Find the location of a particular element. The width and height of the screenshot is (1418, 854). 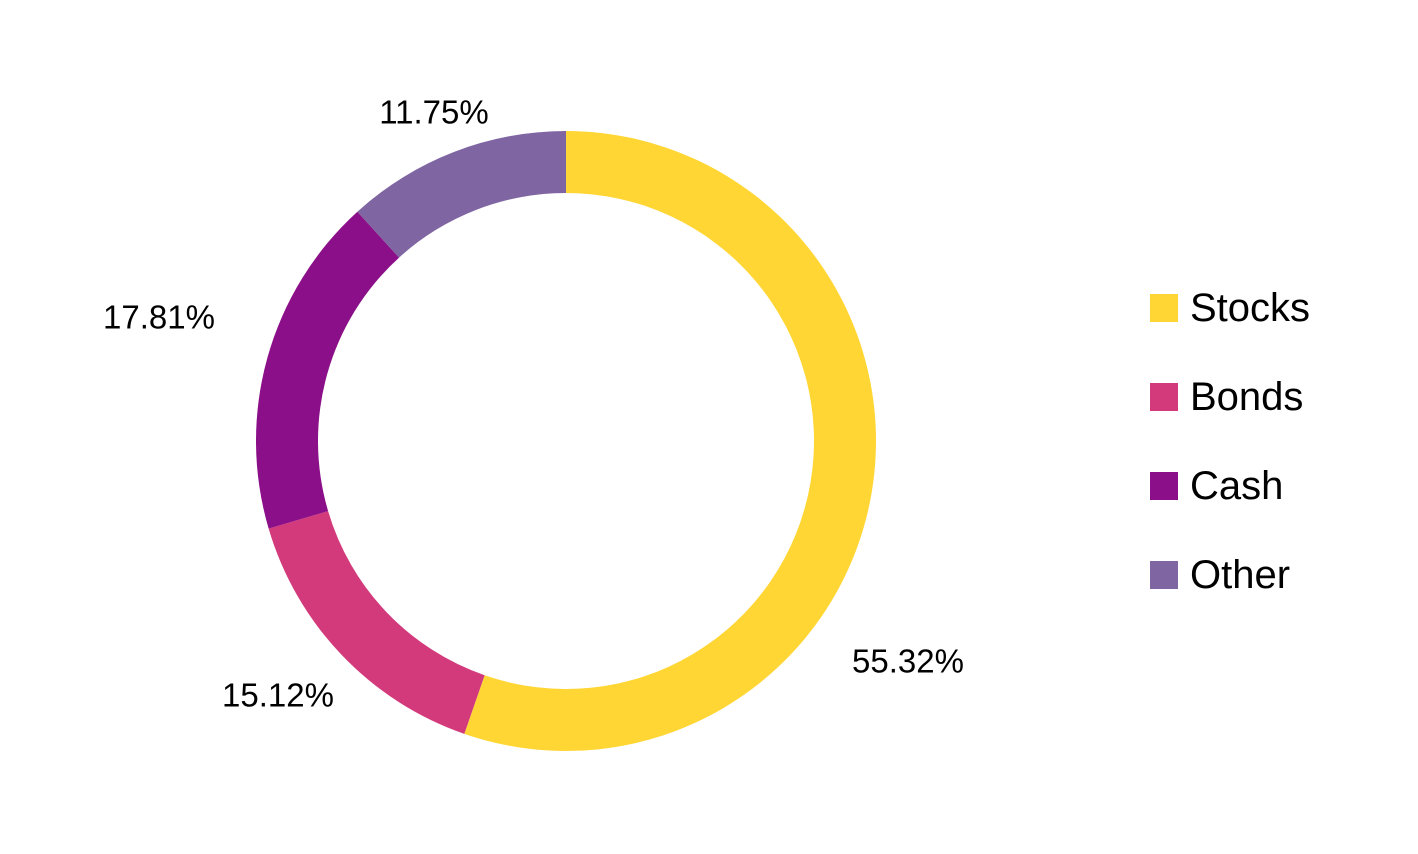

legend-swatch-bonds is located at coordinates (1164, 397).